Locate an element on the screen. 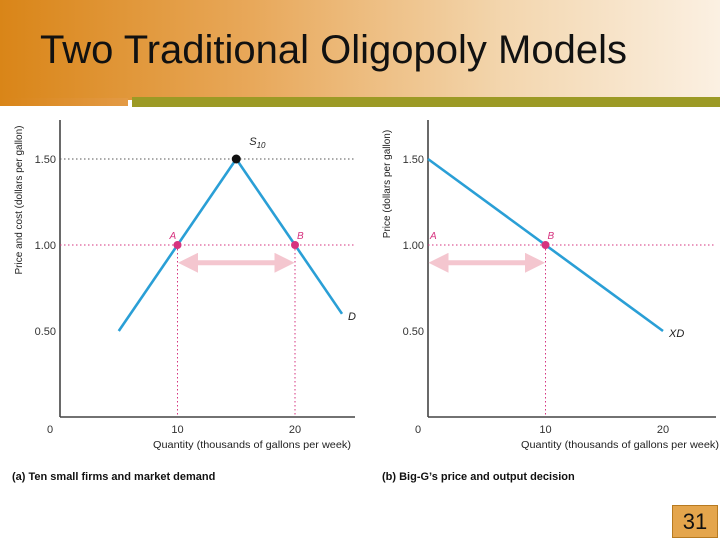 This screenshot has width=720, height=540. series-label-s10: S10 is located at coordinates (257, 143).